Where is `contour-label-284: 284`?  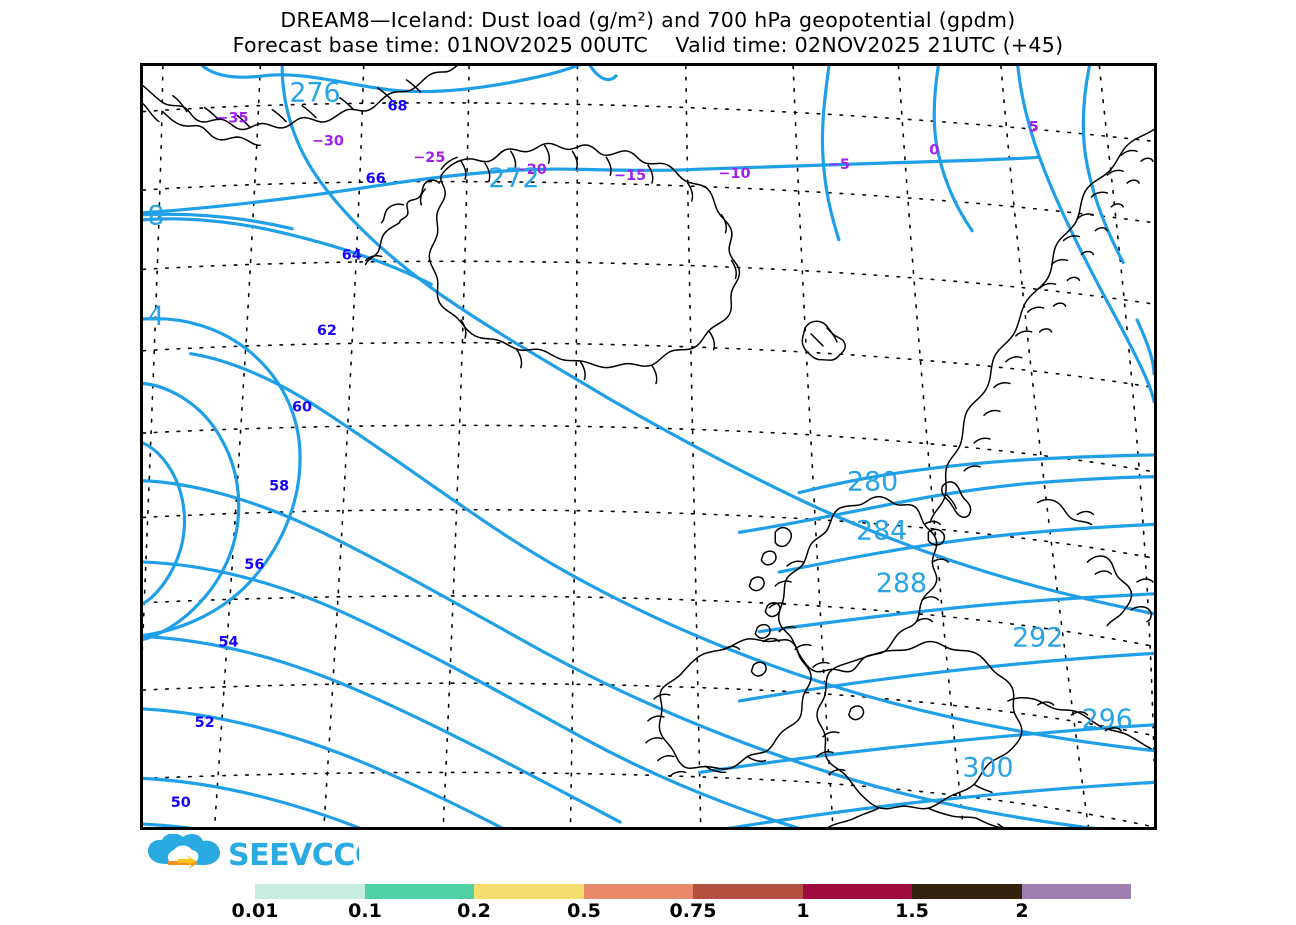 contour-label-284: 284 is located at coordinates (881, 530).